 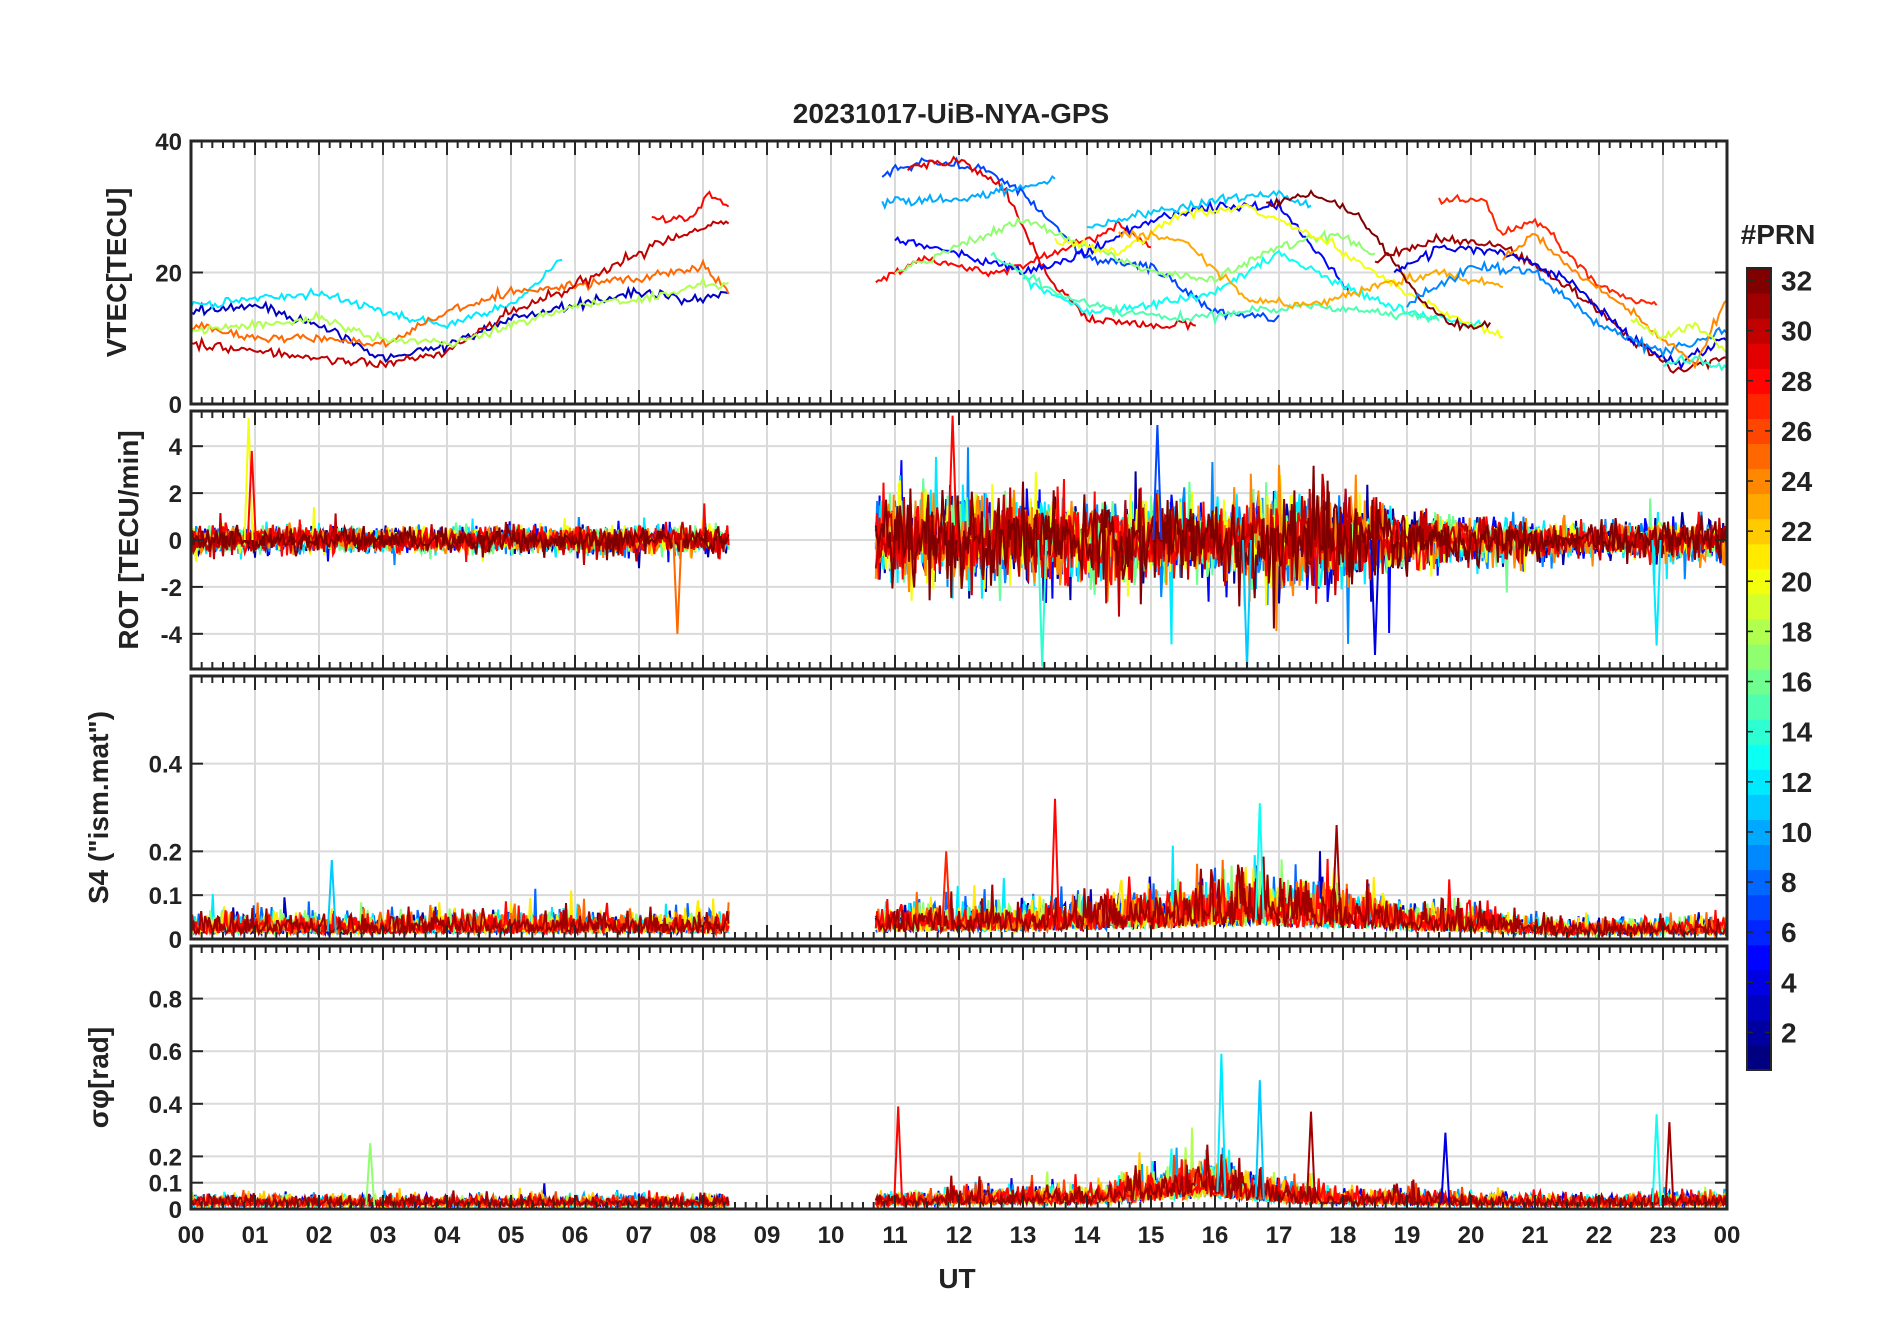 I want to click on colorbar-tick-label: 4, so click(x=1789, y=982).